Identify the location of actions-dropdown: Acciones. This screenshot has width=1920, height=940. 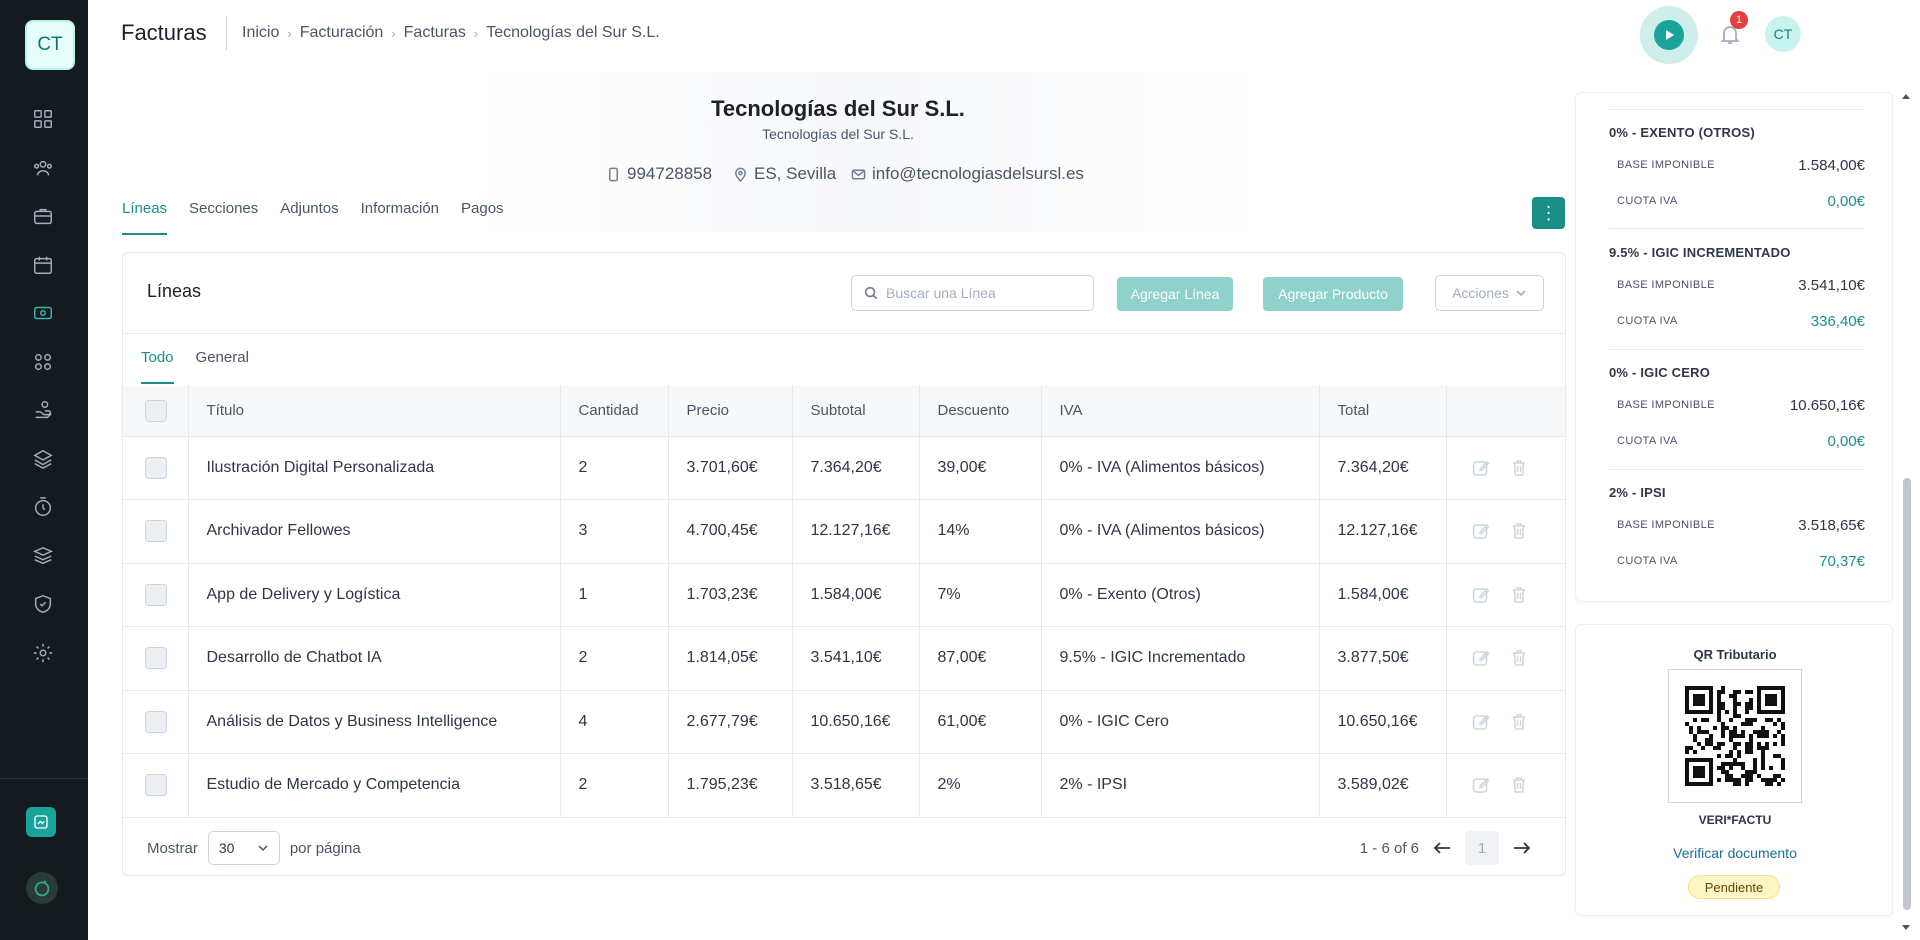
(1489, 293).